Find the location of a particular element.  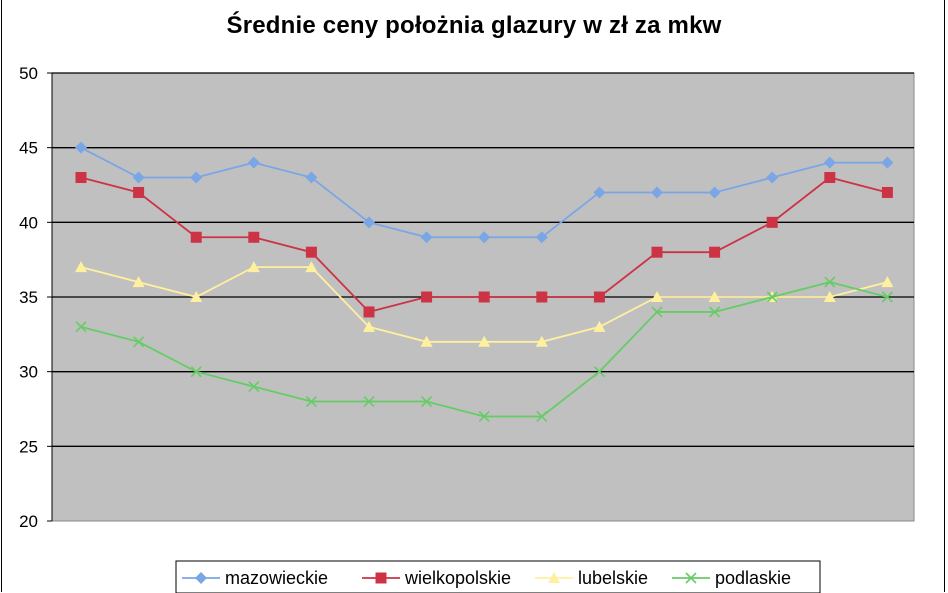

legend-item-podlaskie: podlaskie is located at coordinates (731, 578).